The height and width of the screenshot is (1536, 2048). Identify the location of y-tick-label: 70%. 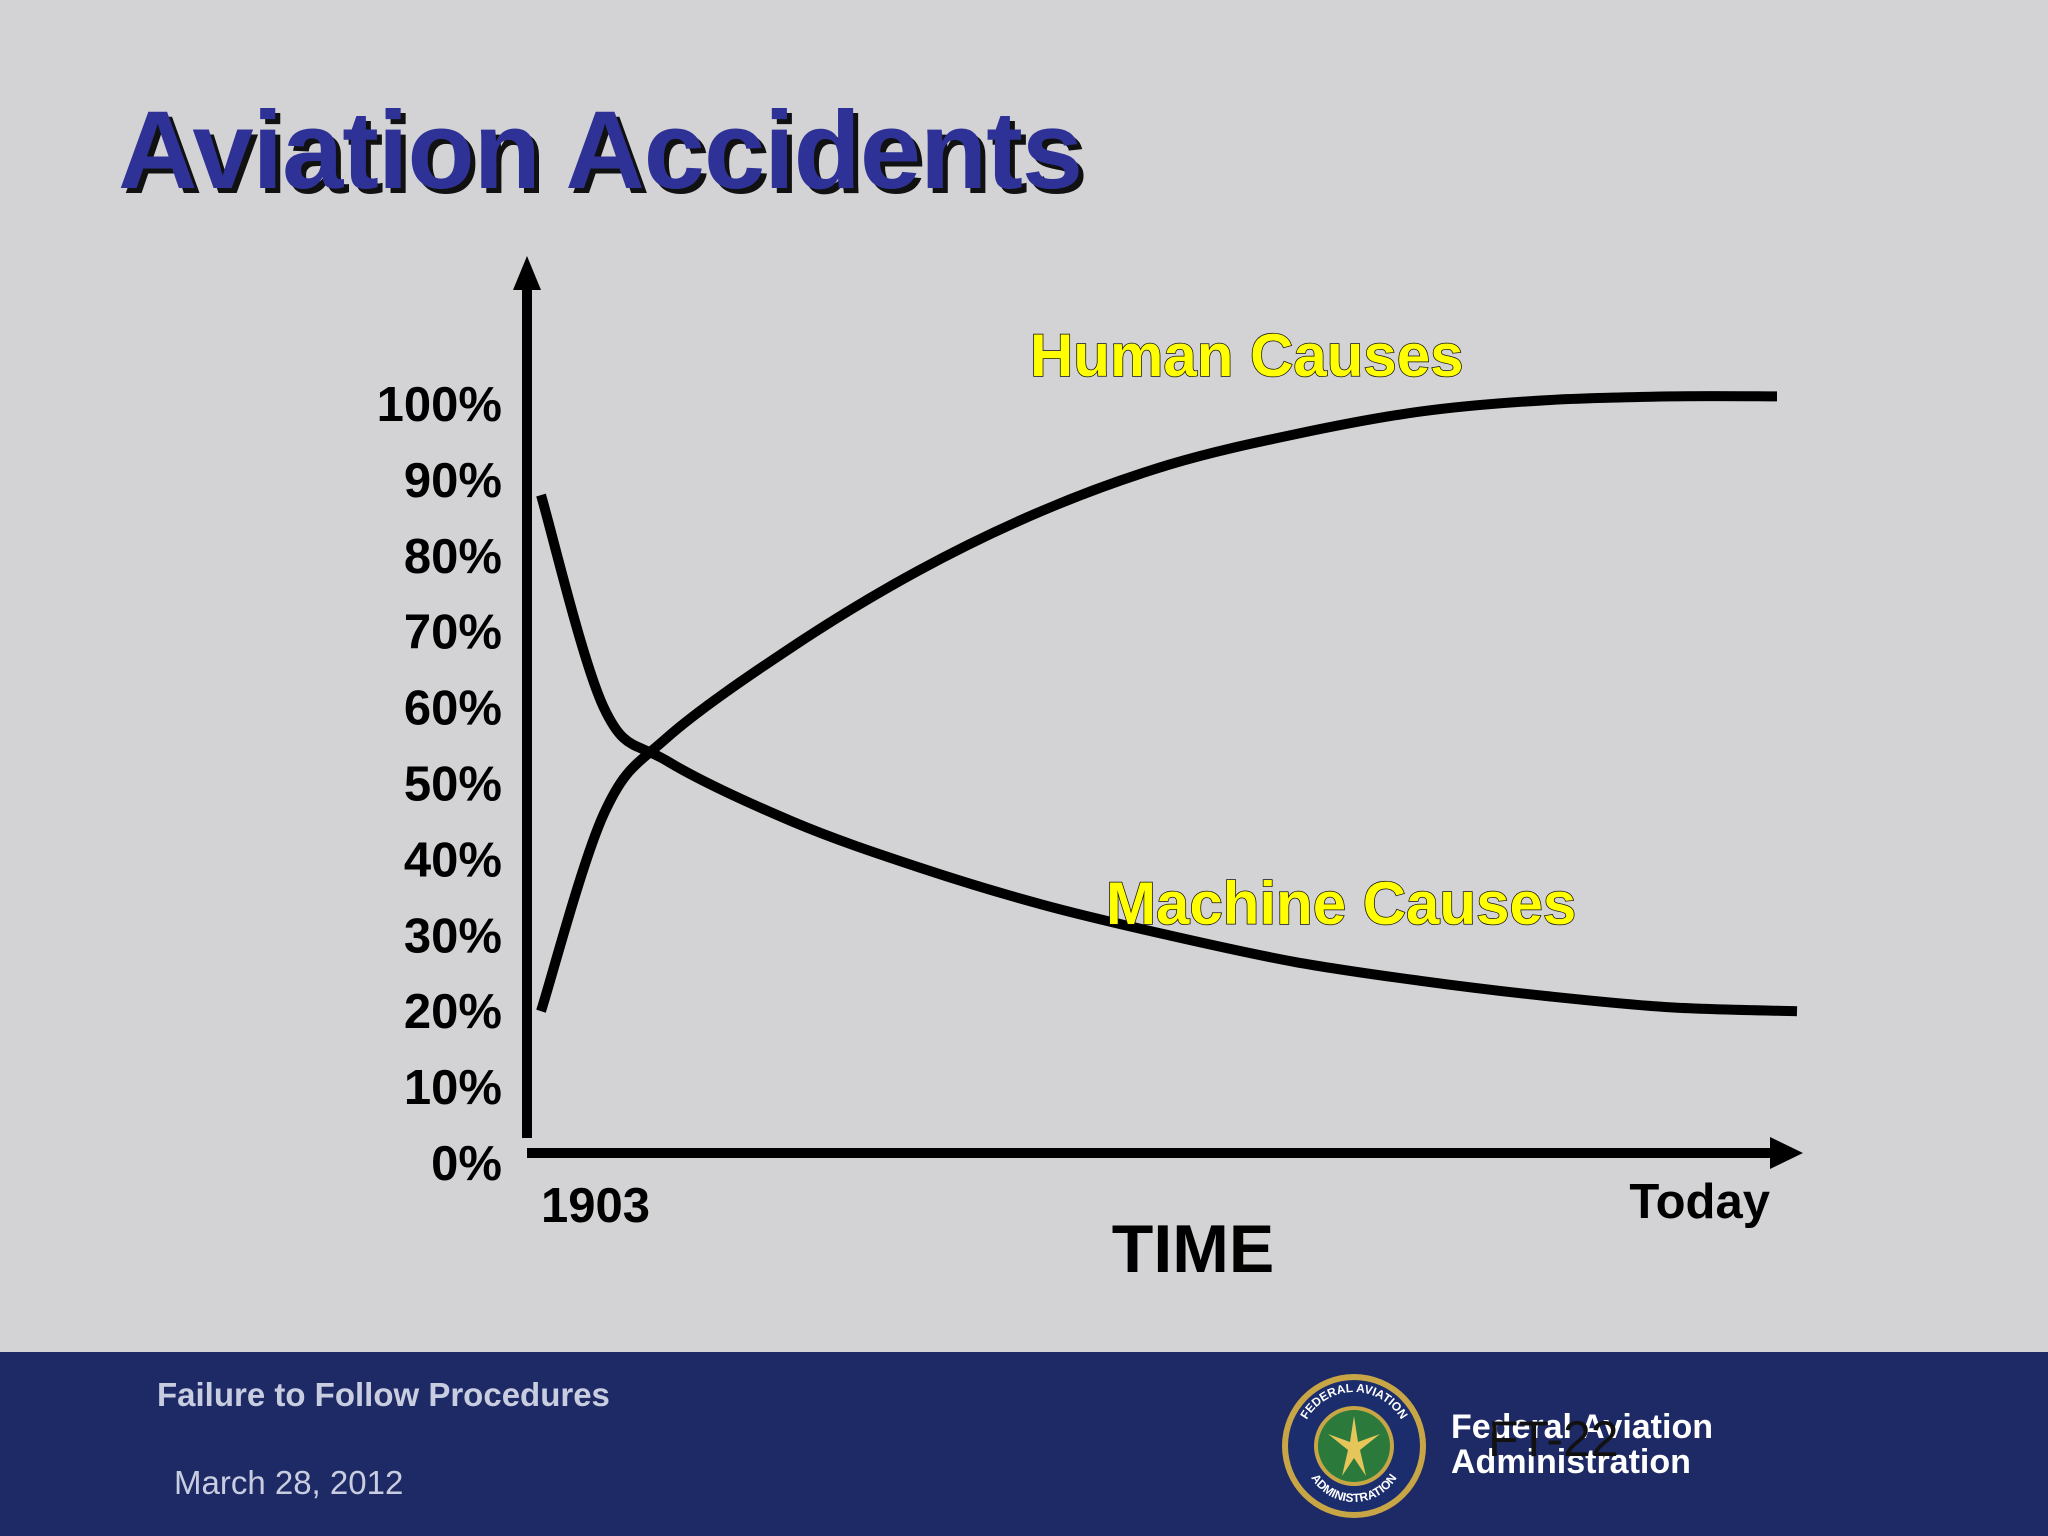
(453, 633).